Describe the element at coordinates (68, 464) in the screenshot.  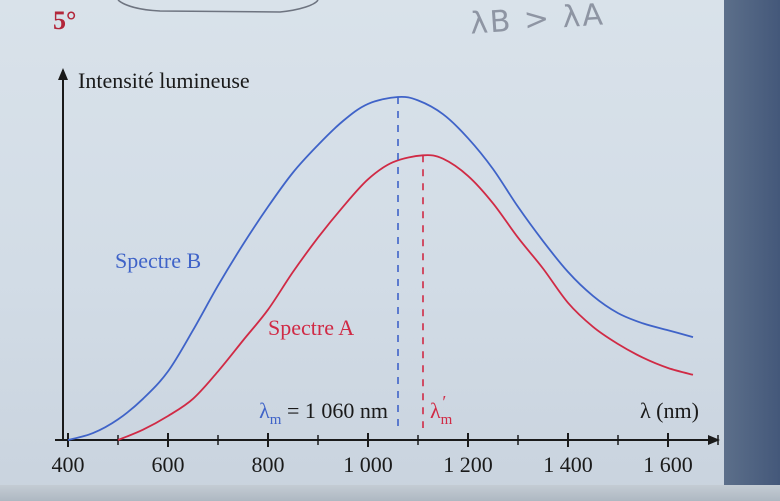
I see `x-tick-label: 400` at that location.